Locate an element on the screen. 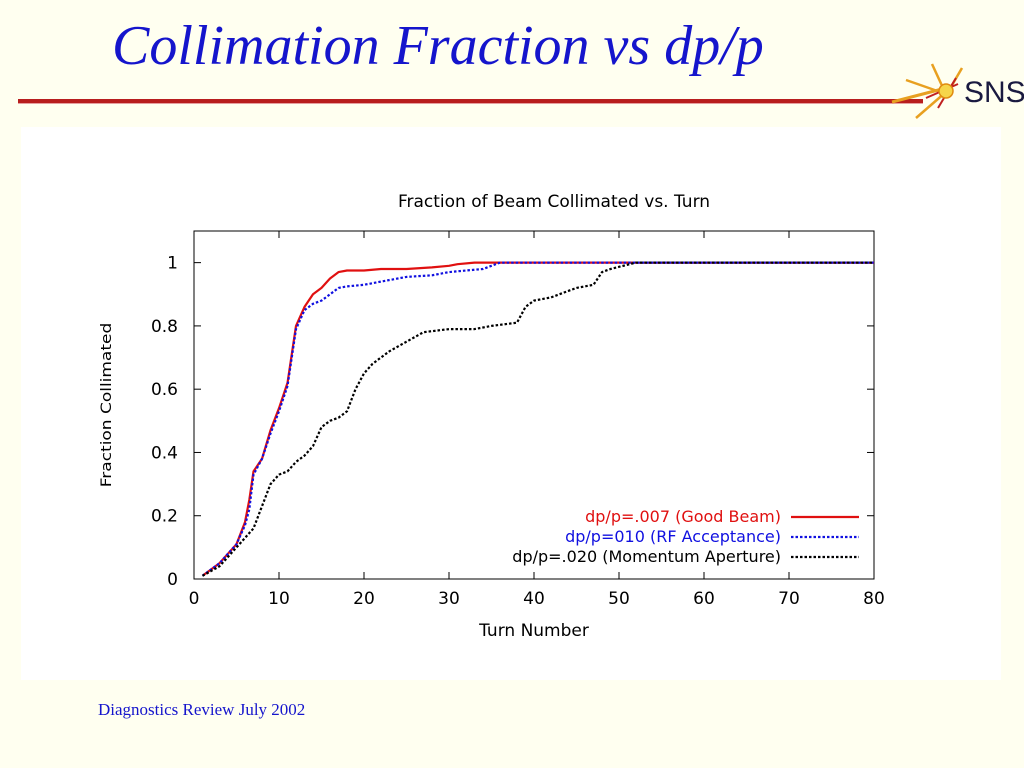 This screenshot has height=768, width=1024. x-axis-label: Turn Number is located at coordinates (533, 631).